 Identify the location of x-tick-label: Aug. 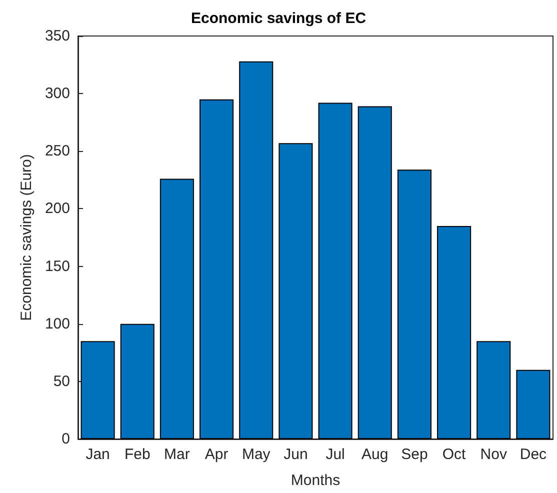
(375, 454).